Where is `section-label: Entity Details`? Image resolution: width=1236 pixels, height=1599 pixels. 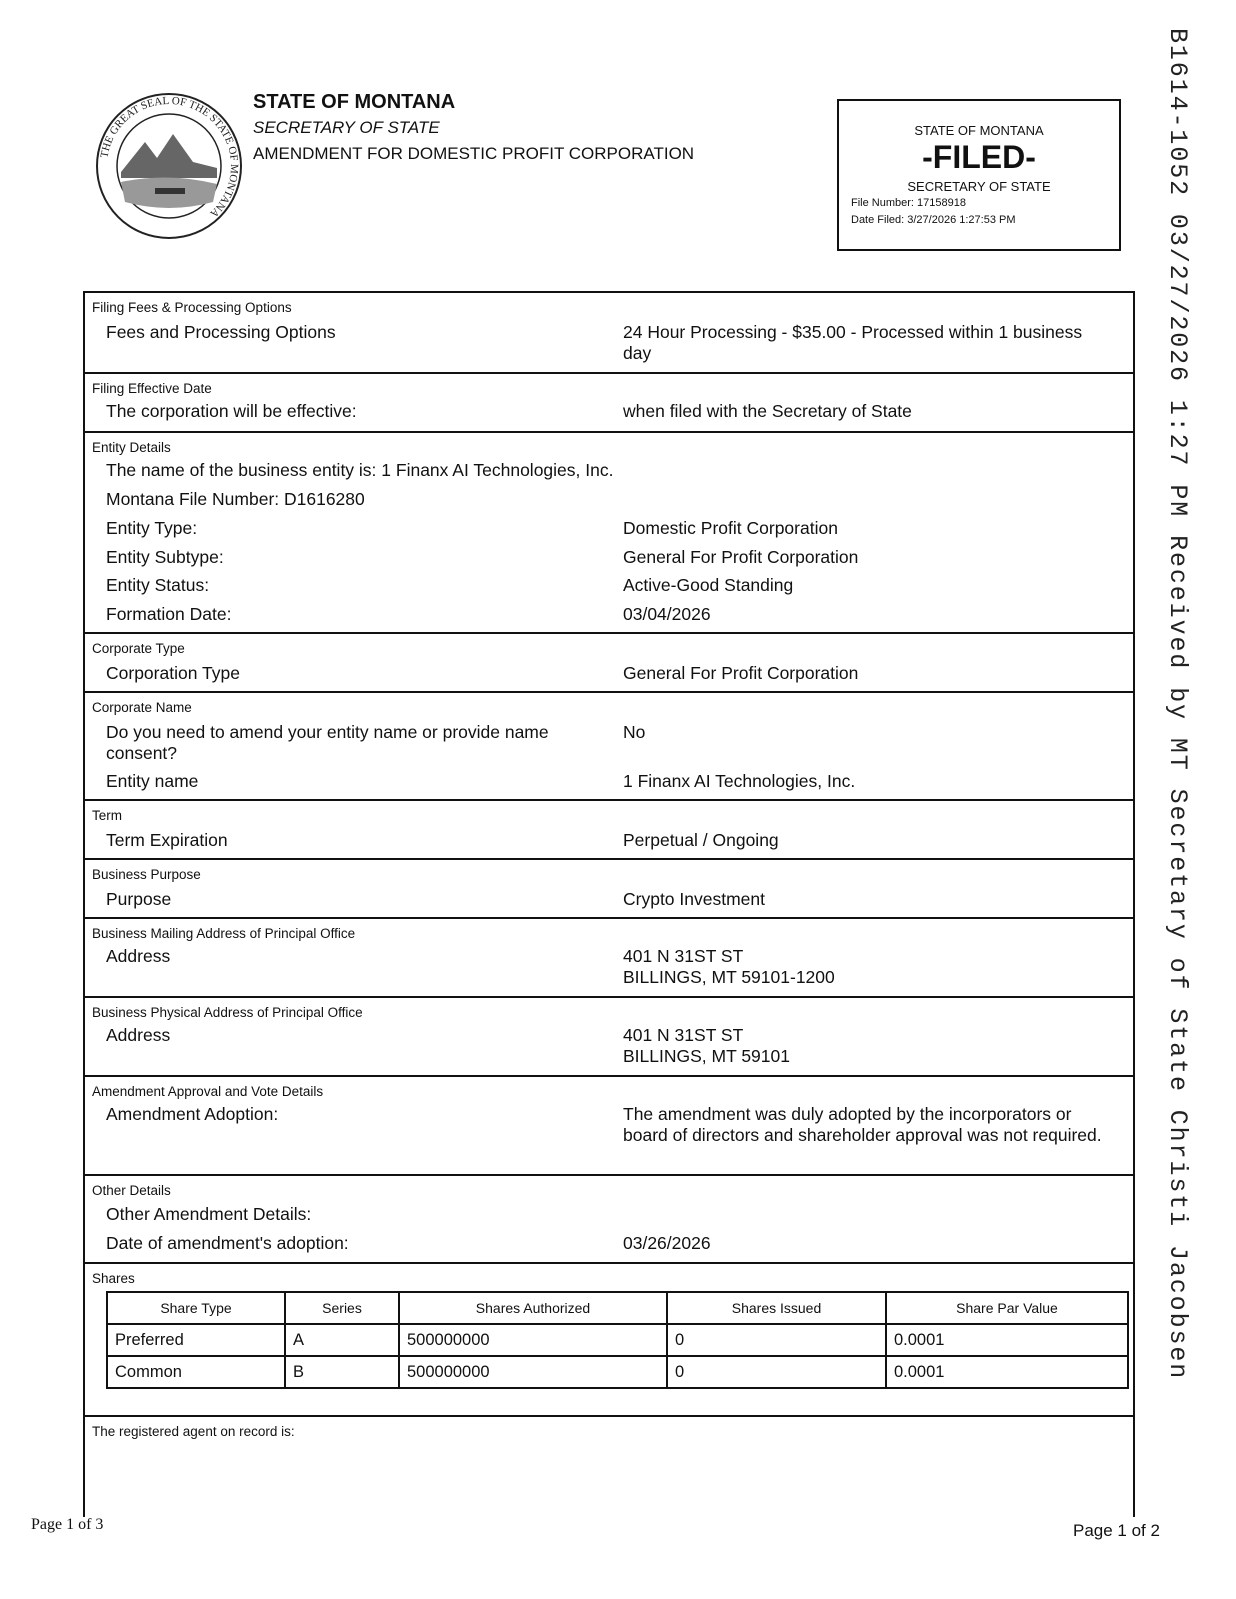 section-label: Entity Details is located at coordinates (131, 447).